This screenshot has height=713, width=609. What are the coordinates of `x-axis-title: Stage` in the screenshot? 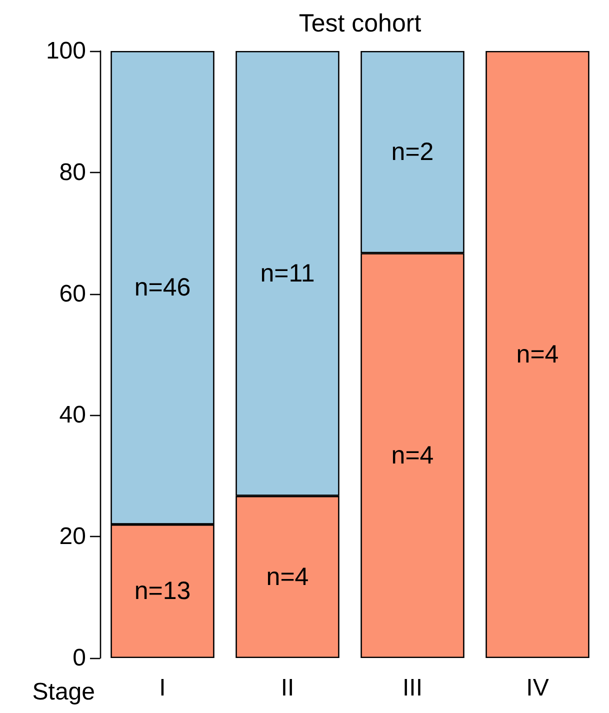 It's located at (63, 692).